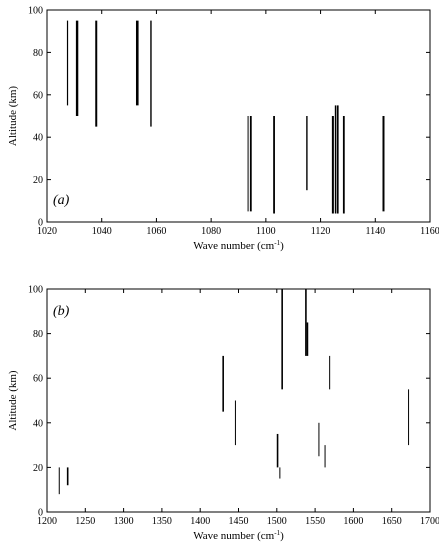  I want to click on x-tick-label: 1080, so click(211, 231).